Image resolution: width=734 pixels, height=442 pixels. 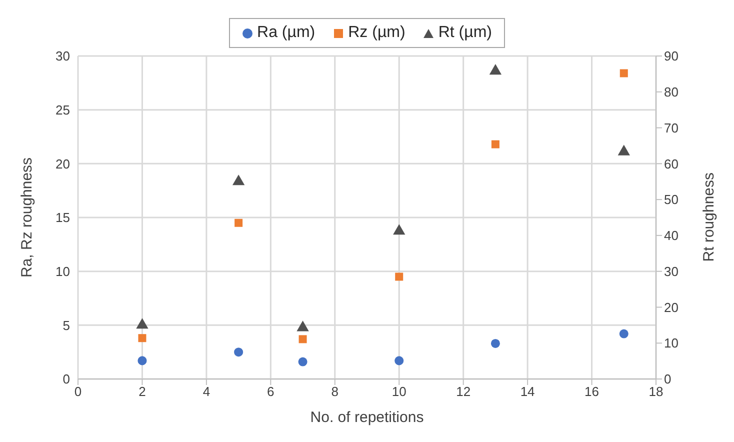 What do you see at coordinates (527, 392) in the screenshot?
I see `x-tick-label: 14` at bounding box center [527, 392].